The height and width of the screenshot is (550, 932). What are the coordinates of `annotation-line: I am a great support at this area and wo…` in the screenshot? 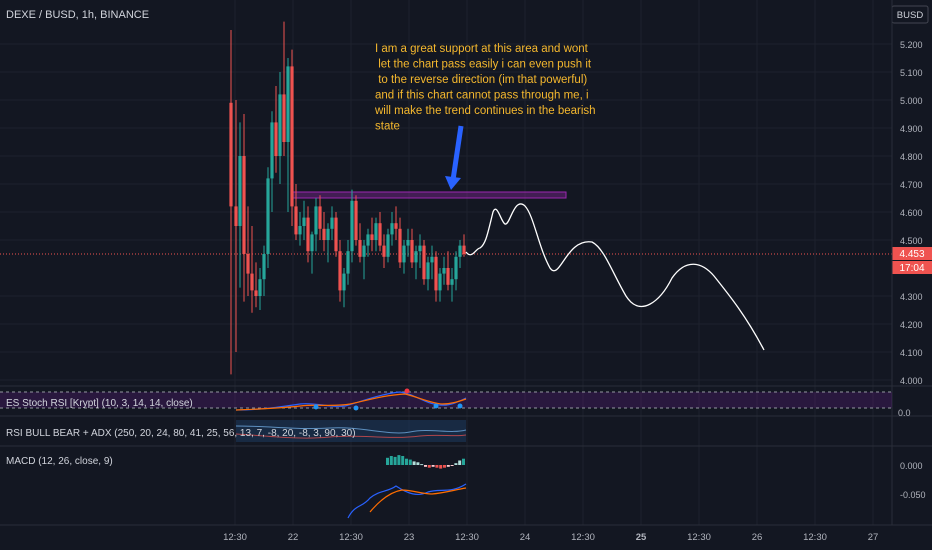 It's located at (482, 49).